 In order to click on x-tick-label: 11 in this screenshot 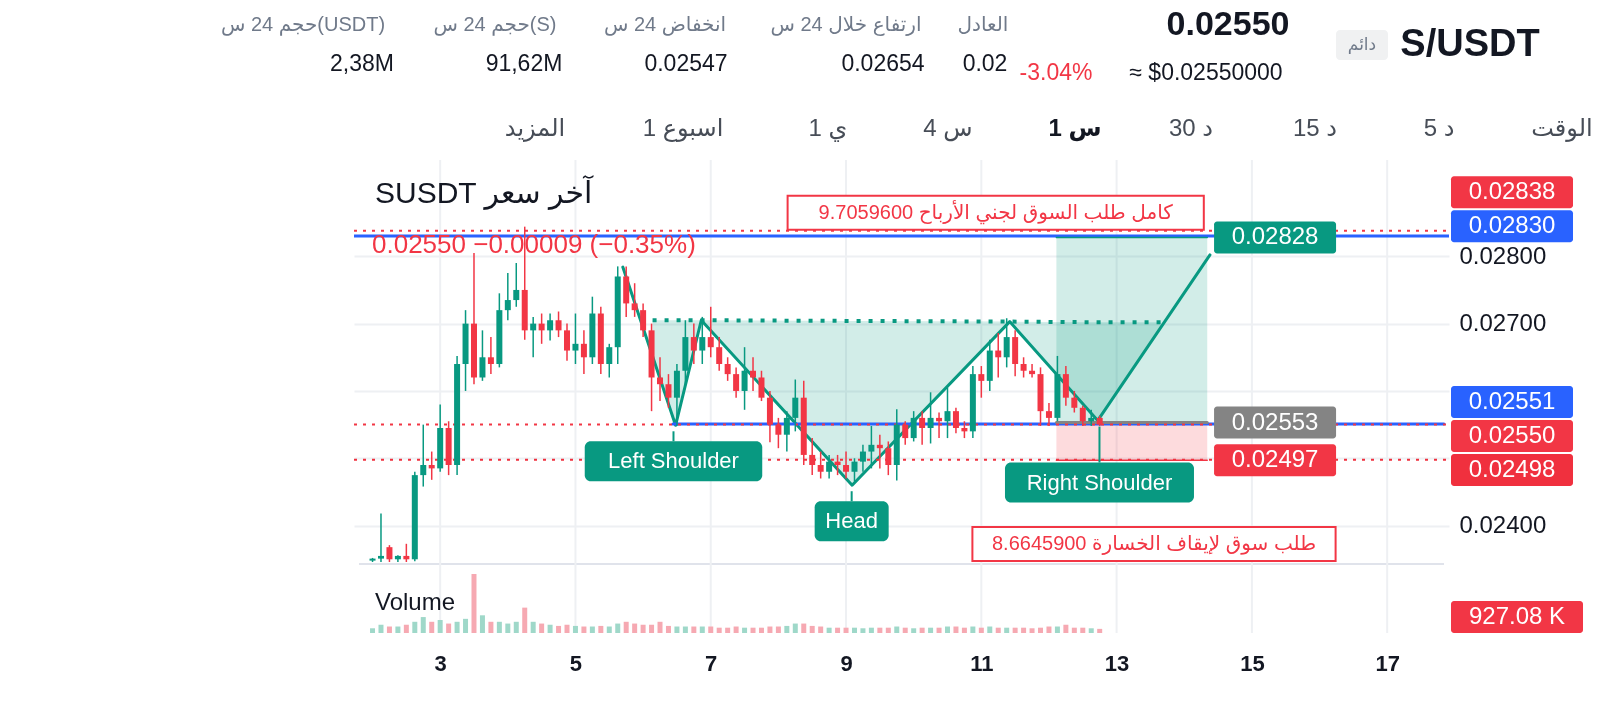, I will do `click(982, 663)`.